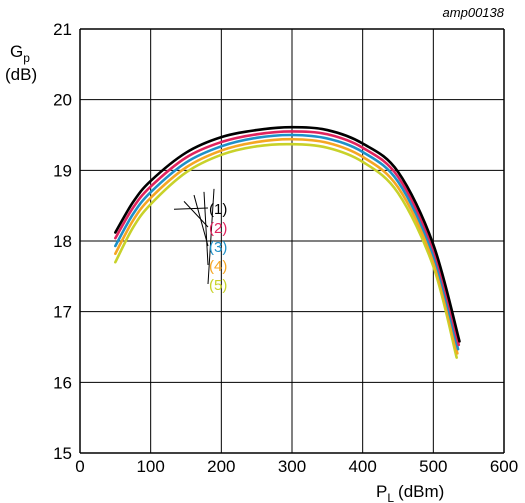 The height and width of the screenshot is (503, 525). I want to click on curve-labels: (1) (2) (3) (4) (5), so click(218, 247).